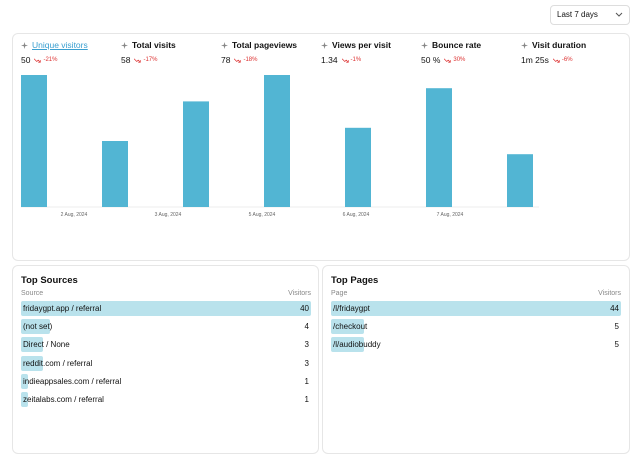 The image size is (640, 457). I want to click on metric-change-text: -18%, so click(250, 60).